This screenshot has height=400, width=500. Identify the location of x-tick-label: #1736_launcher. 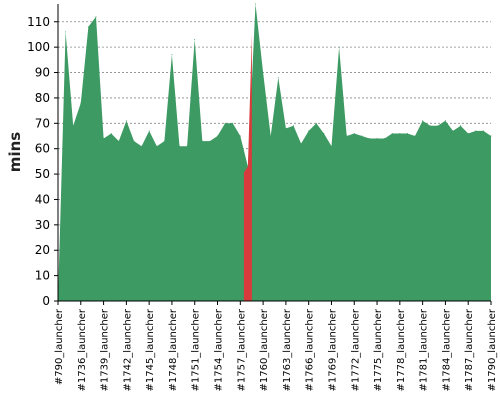
(82, 349).